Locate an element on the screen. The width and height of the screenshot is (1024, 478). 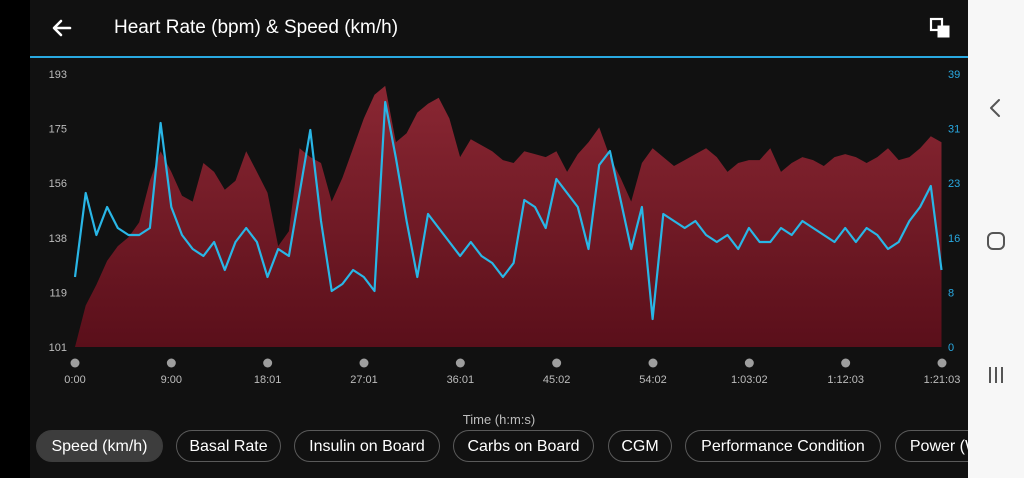
back-button is located at coordinates (62, 28).